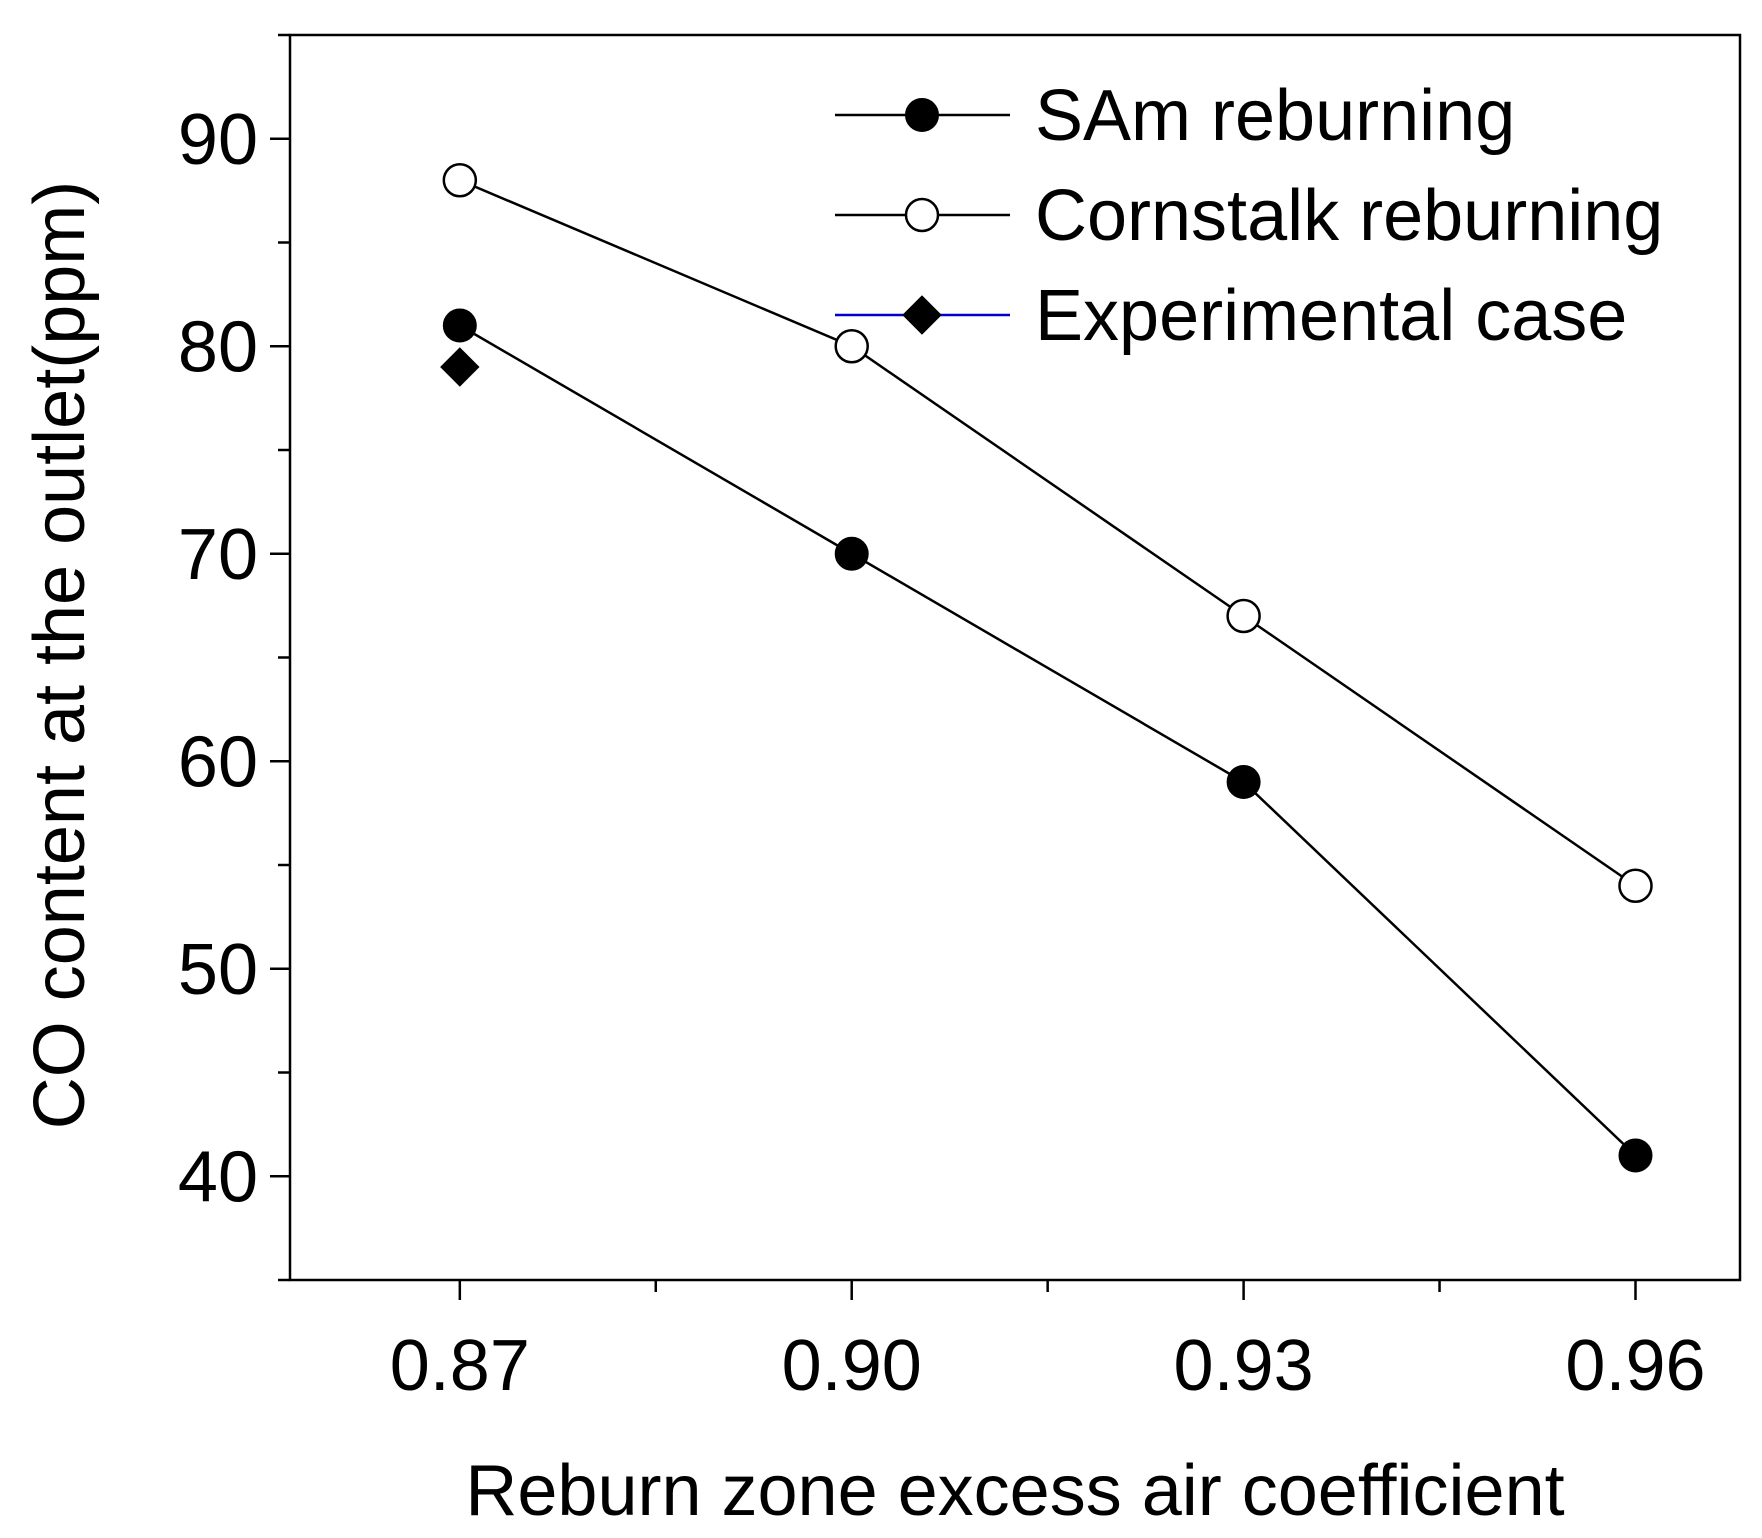 This screenshot has width=1762, height=1538. What do you see at coordinates (218, 1177) in the screenshot?
I see `y-tick-label: 40` at bounding box center [218, 1177].